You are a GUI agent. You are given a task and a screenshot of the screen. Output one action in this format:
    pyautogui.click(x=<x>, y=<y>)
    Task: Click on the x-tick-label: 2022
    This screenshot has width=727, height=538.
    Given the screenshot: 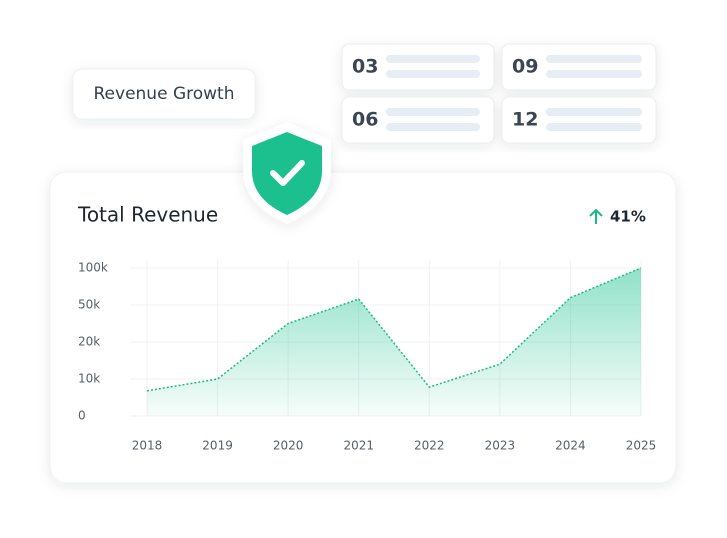 What is the action you would take?
    pyautogui.click(x=429, y=446)
    